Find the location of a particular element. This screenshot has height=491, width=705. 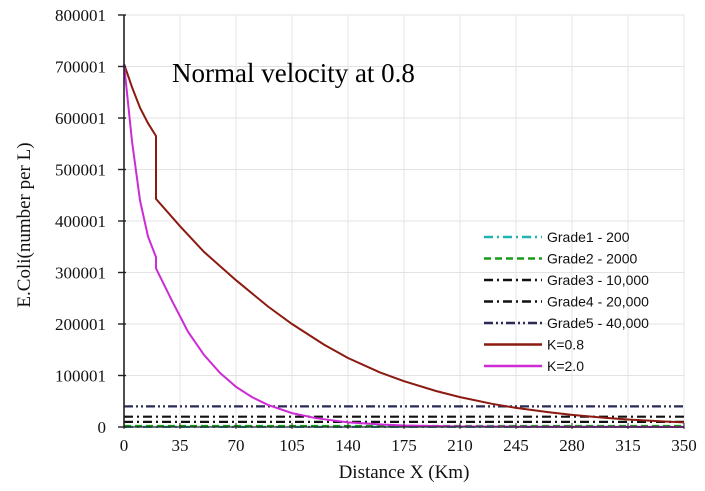

x-axis-title: Distance X (Km) is located at coordinates (404, 472).